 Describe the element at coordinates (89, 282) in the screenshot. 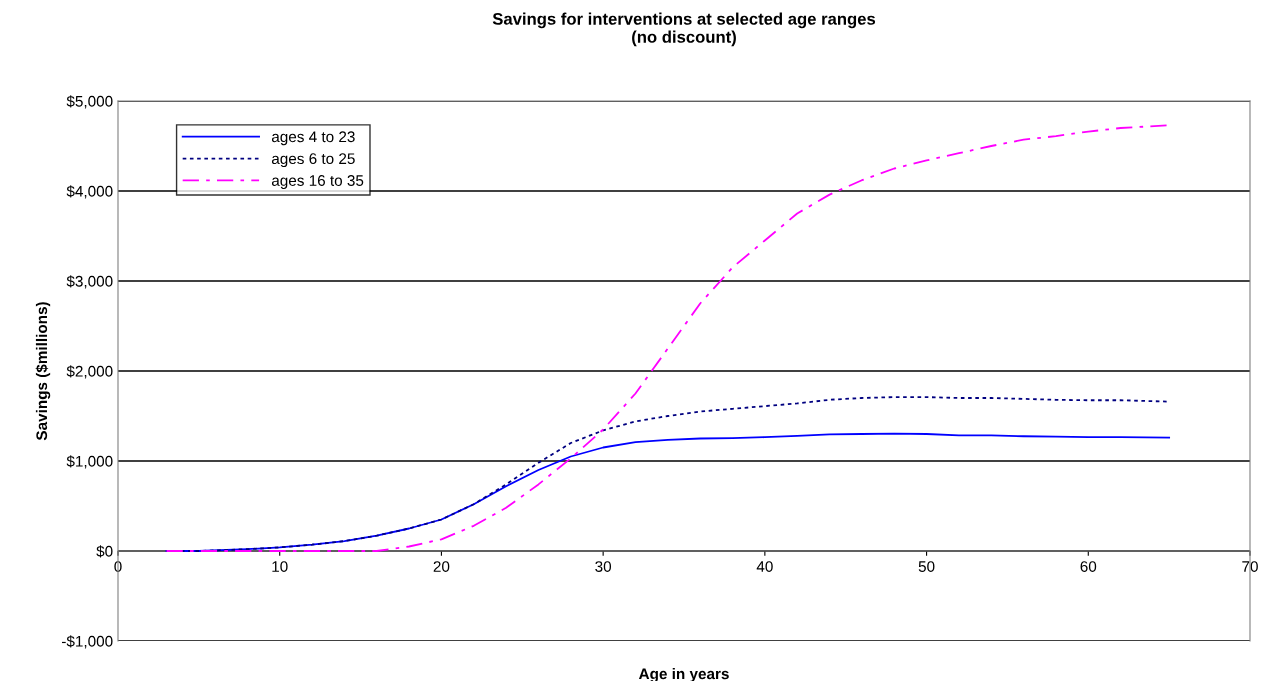

I see `y-tick-label: $3,000` at that location.